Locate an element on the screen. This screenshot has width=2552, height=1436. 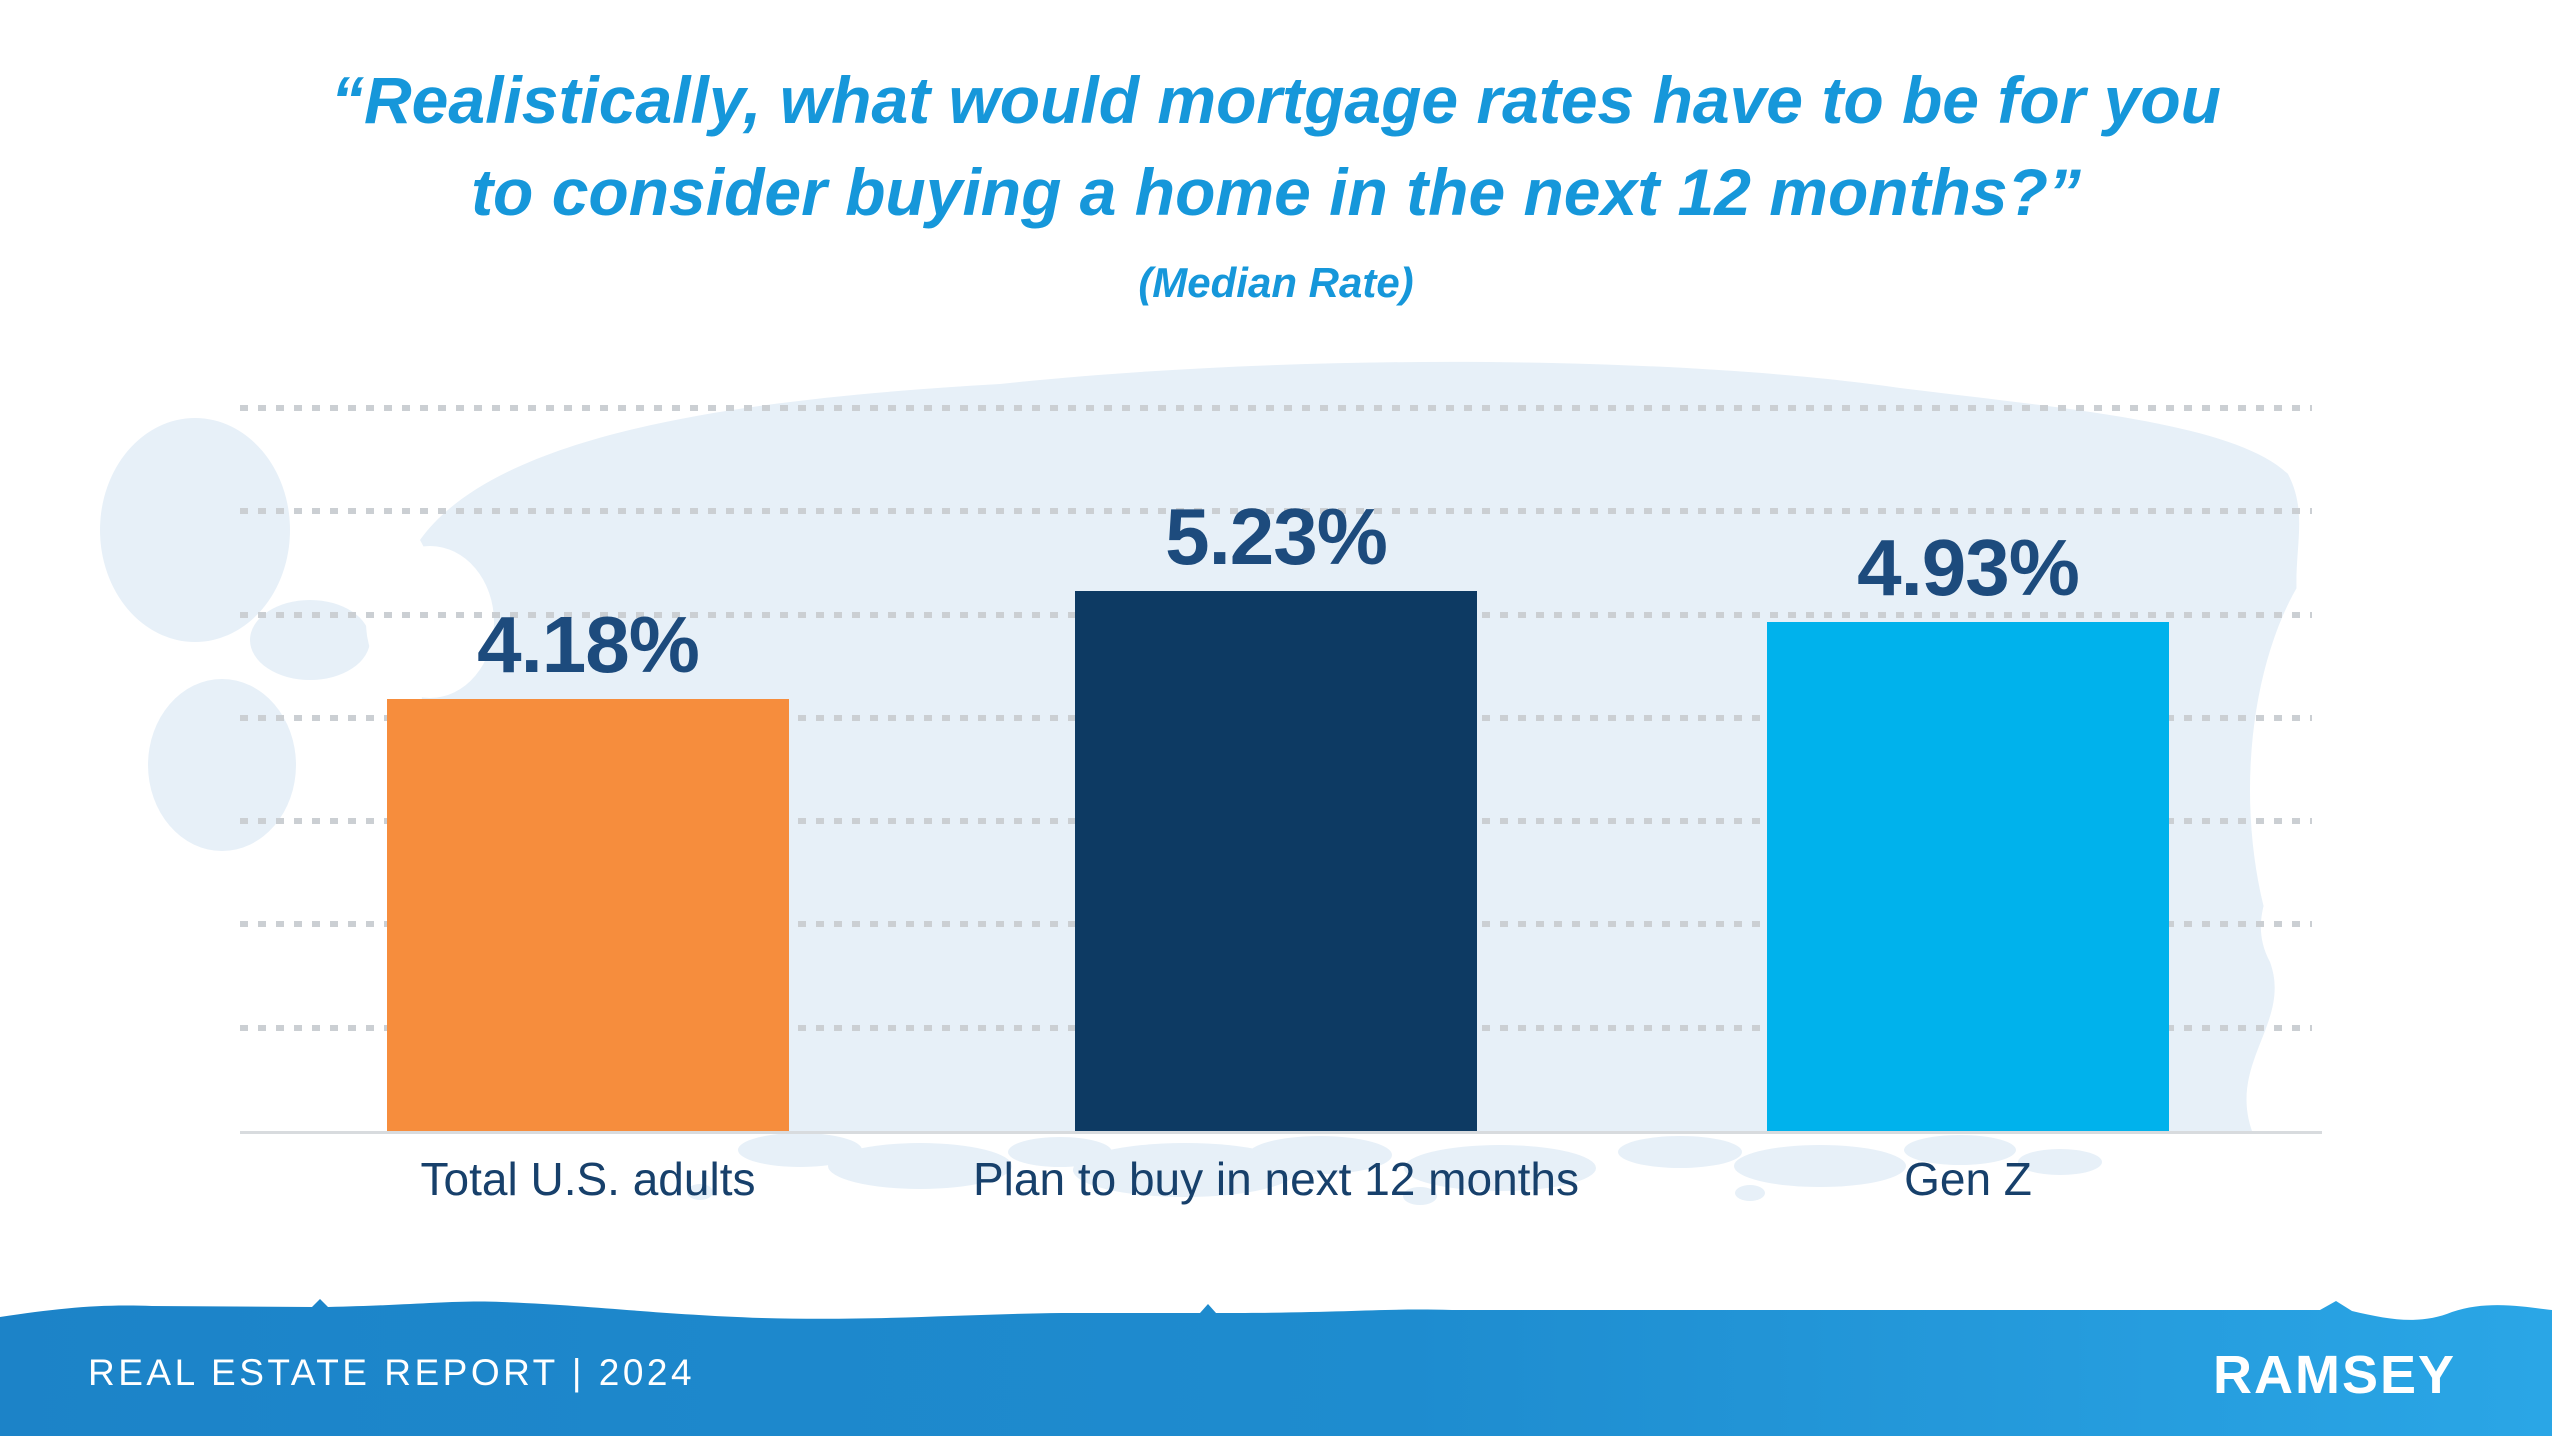
bar-value-label-gen-z: 4.93% is located at coordinates (1968, 567).